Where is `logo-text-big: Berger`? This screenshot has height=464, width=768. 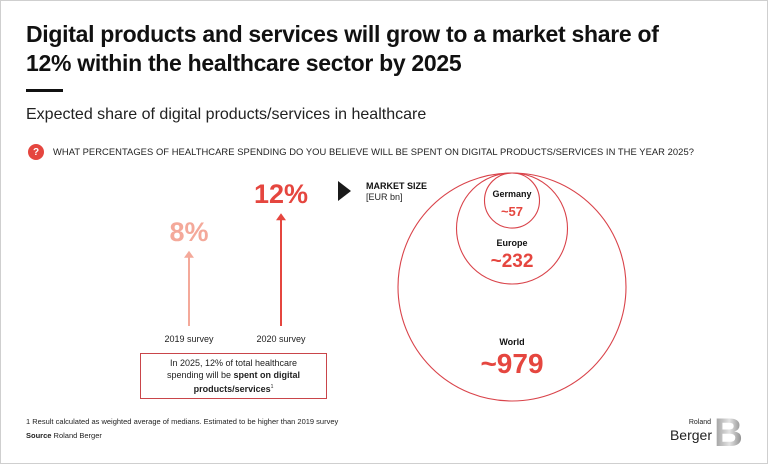
logo-text-big: Berger is located at coordinates (690, 435).